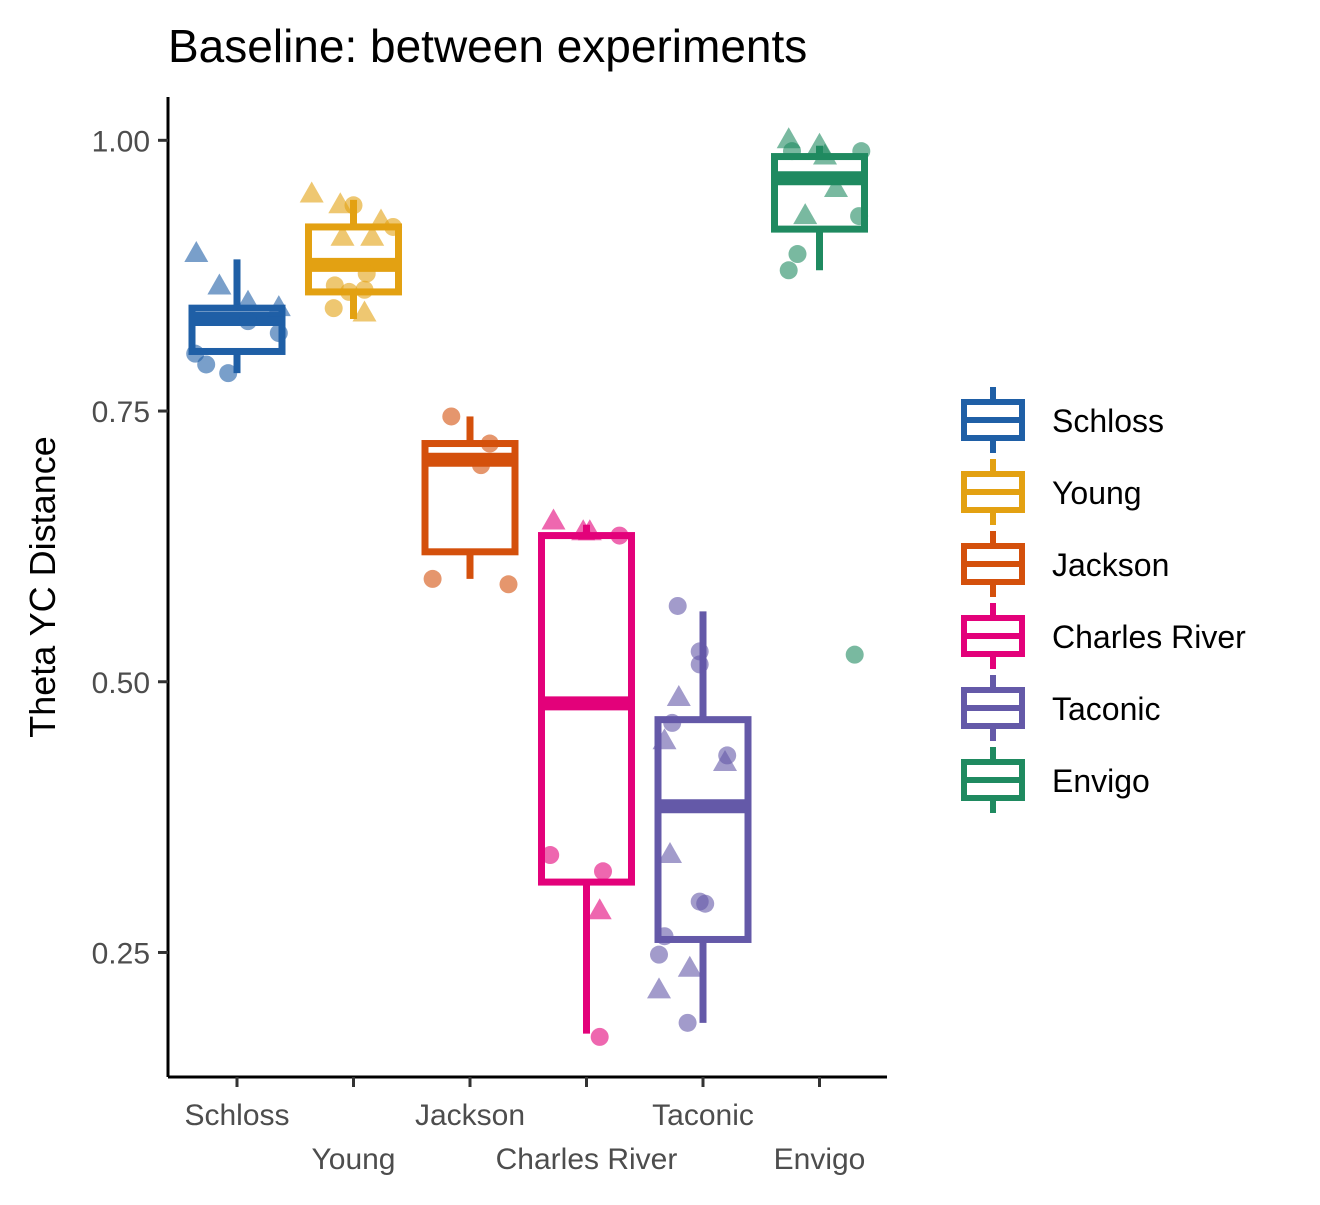 This screenshot has width=1320, height=1205. What do you see at coordinates (487, 46) in the screenshot?
I see `chart-title: Baseline: between experiments` at bounding box center [487, 46].